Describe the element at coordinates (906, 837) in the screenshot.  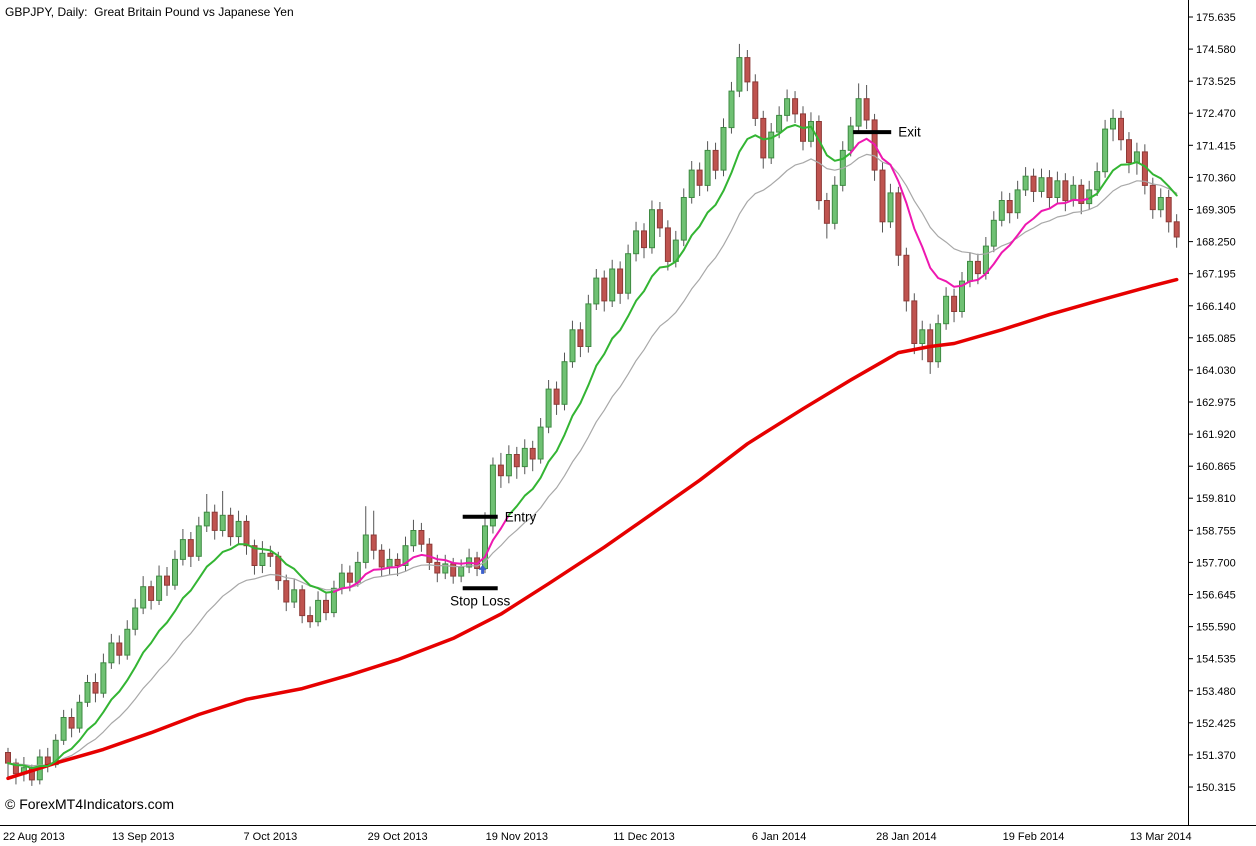
I see `date-label: 28 Jan 2014` at that location.